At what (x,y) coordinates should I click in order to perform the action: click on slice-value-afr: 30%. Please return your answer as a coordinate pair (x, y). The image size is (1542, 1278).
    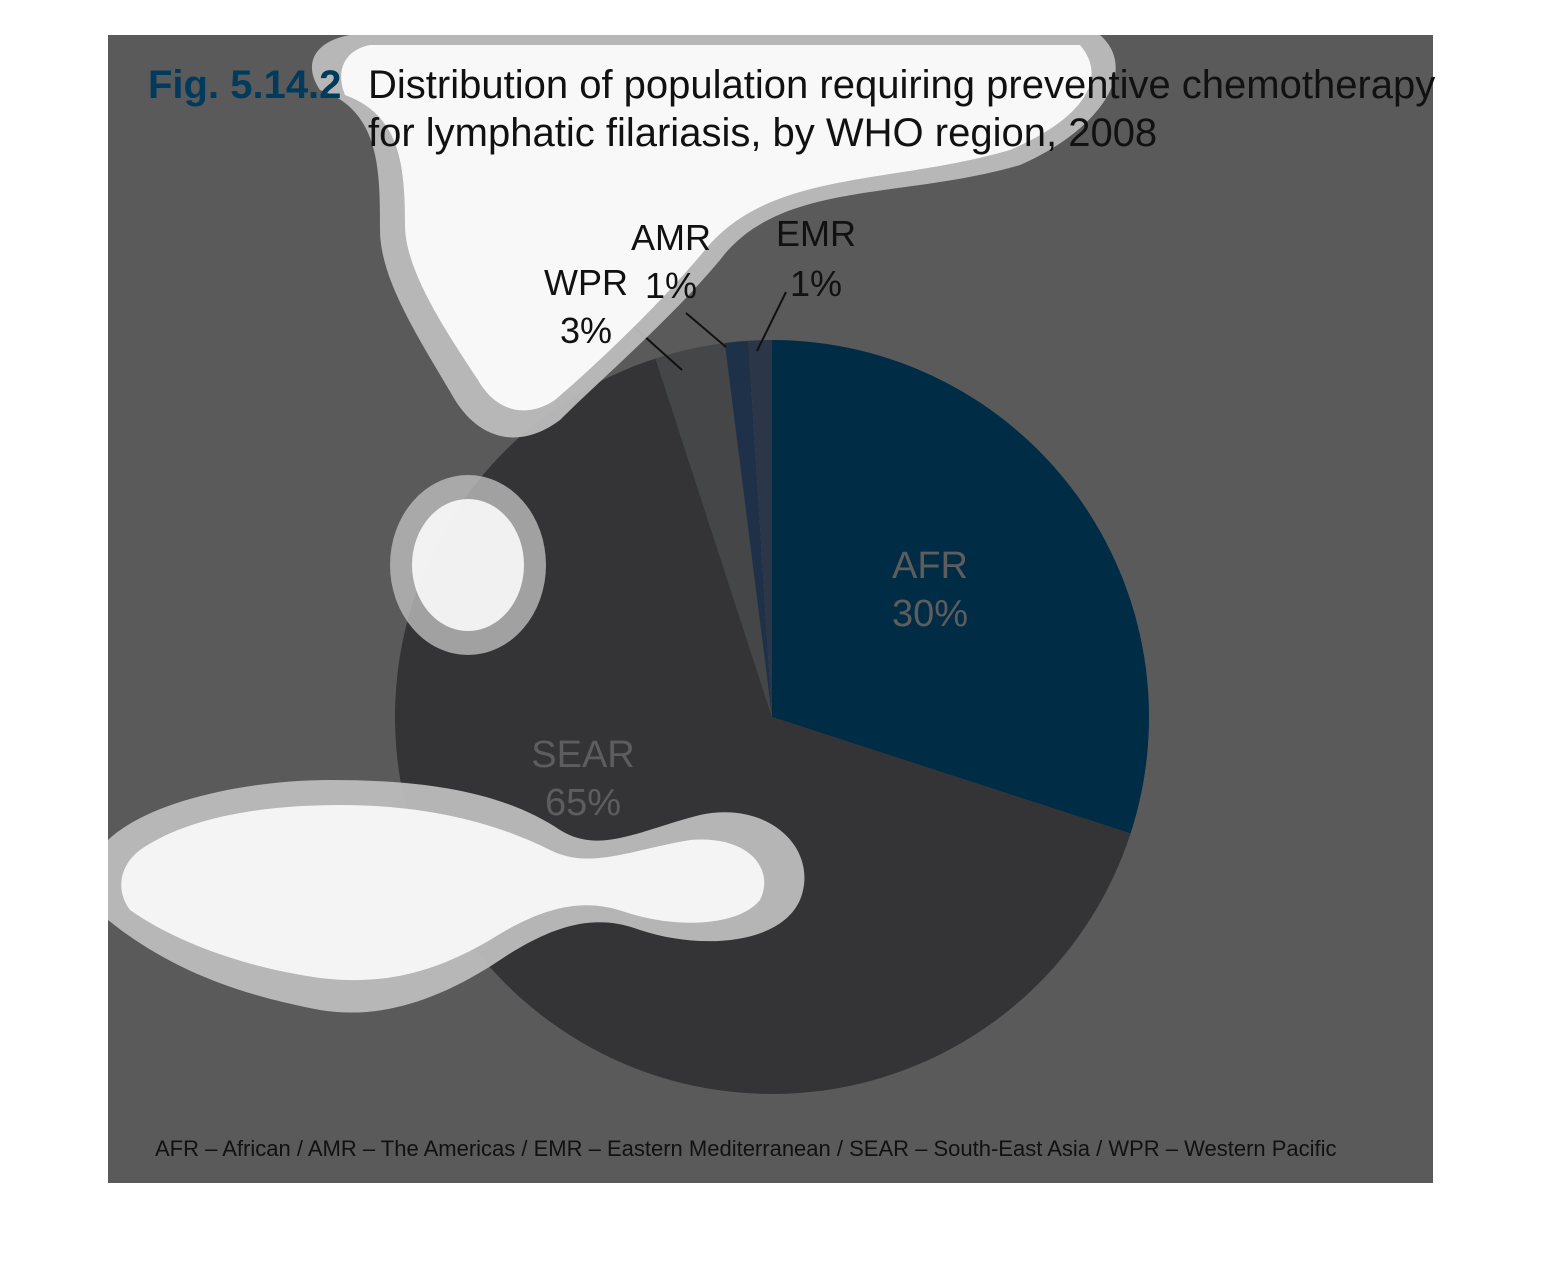
    Looking at the image, I should click on (930, 614).